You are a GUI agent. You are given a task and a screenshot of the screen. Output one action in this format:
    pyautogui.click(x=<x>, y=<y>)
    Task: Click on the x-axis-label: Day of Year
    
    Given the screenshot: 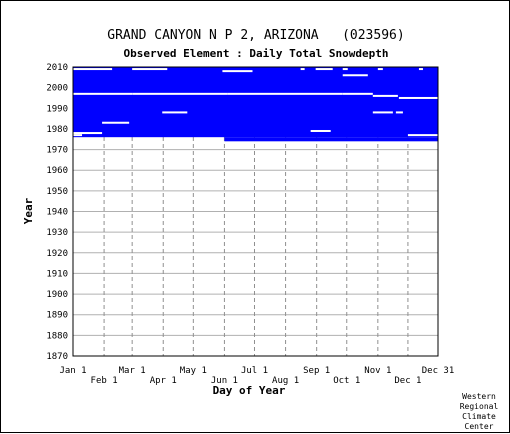 What is the action you would take?
    pyautogui.click(x=249, y=390)
    